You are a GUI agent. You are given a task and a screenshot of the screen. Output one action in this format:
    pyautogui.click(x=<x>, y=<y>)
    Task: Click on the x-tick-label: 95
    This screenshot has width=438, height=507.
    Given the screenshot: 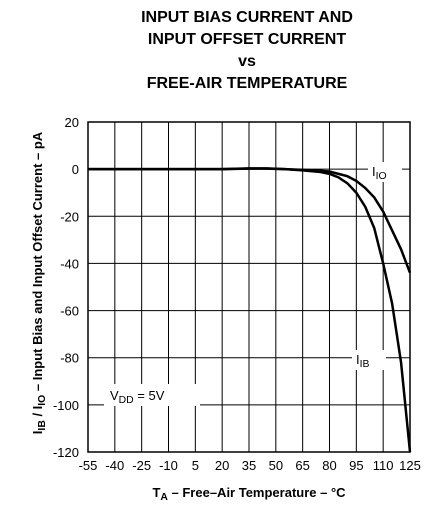 What is the action you would take?
    pyautogui.click(x=356, y=465)
    